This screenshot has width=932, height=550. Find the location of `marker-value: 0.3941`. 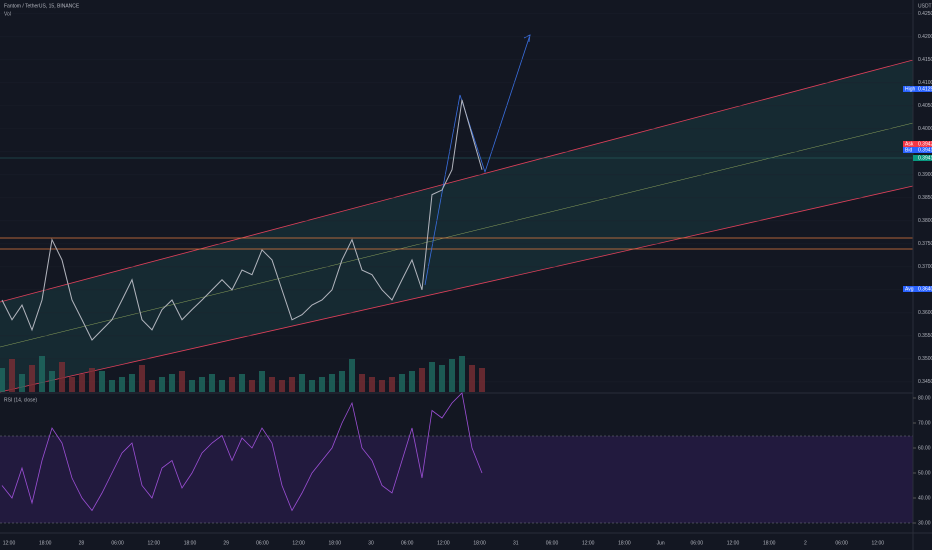

marker-value: 0.3941 is located at coordinates (925, 150).